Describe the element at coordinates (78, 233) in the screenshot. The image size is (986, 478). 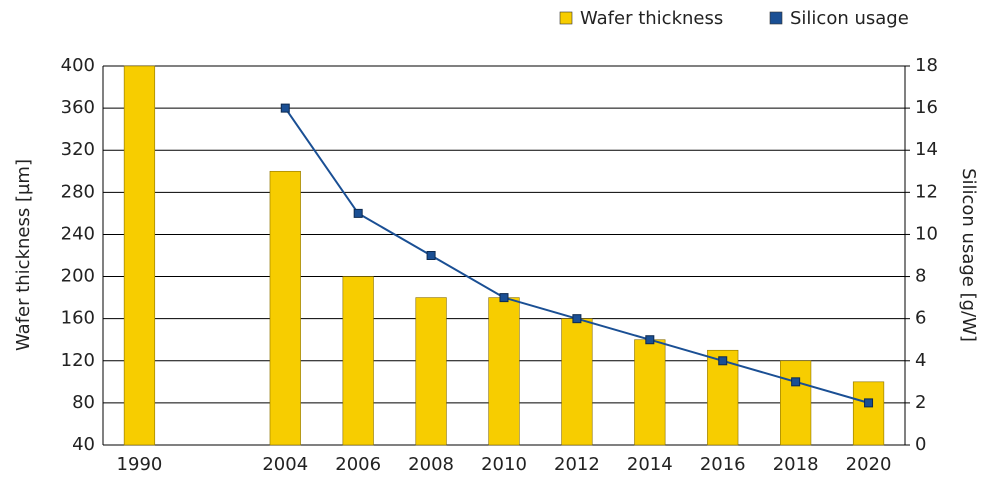
I see `y-tick-label: 240` at that location.